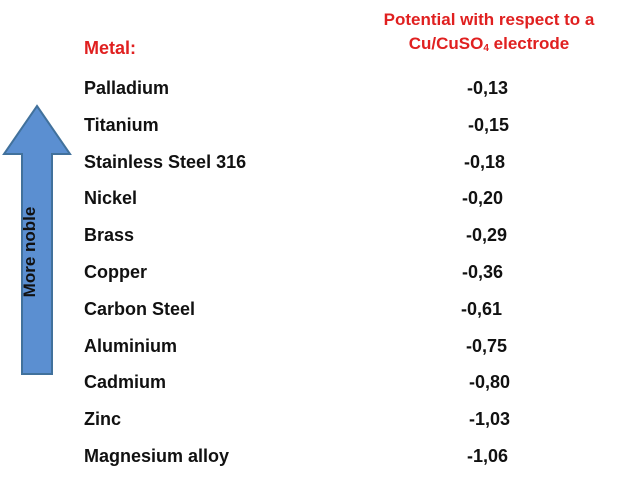 The width and height of the screenshot is (625, 481). I want to click on potential-value: -1,03, so click(490, 419).